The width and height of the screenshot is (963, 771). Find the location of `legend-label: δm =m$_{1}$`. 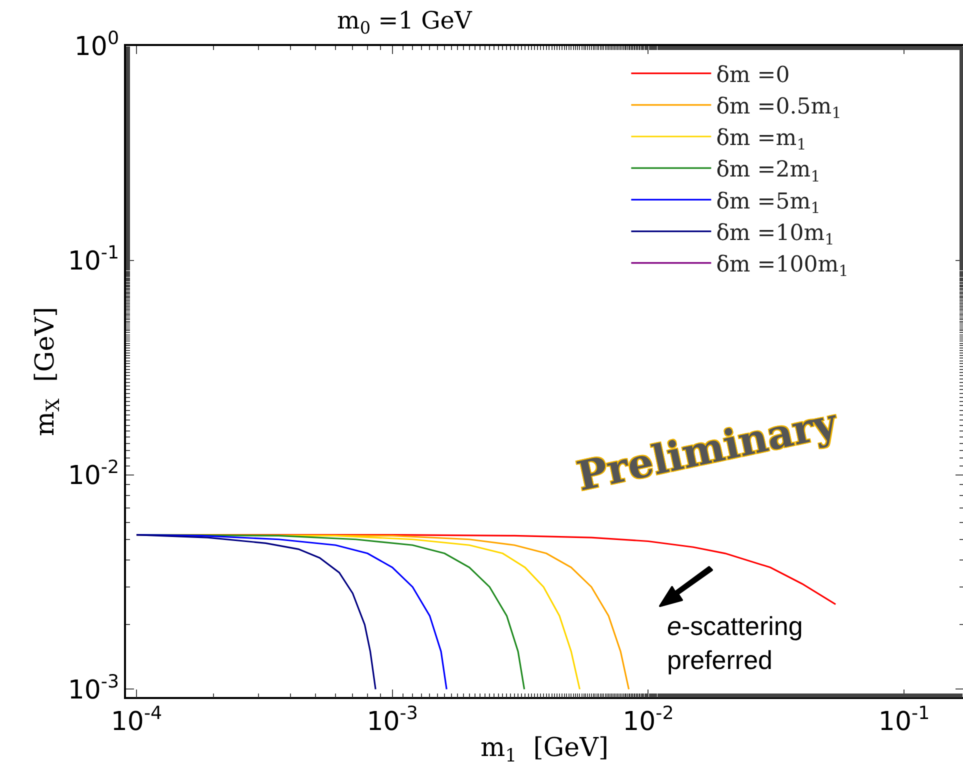

legend-label: δm =m$_{1}$ is located at coordinates (761, 140).